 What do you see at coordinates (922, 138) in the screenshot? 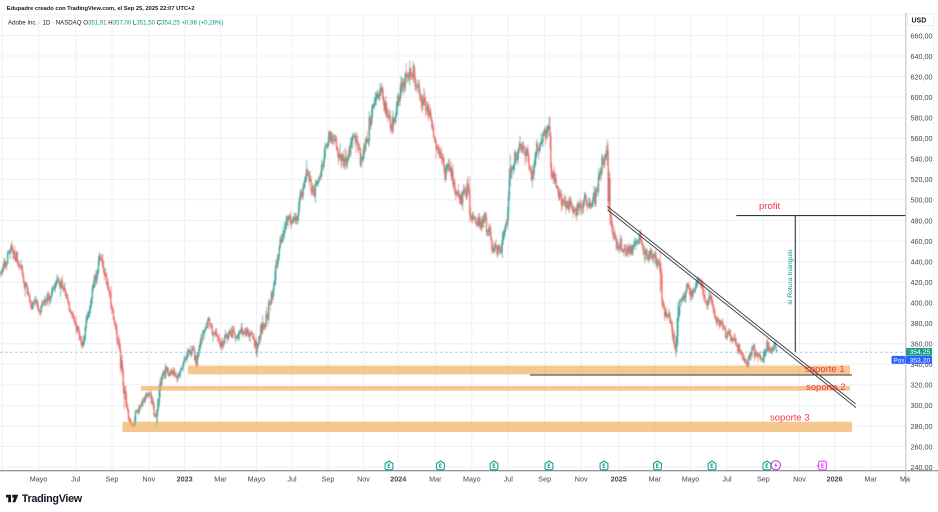
I see `svg-text: 560,00` at bounding box center [922, 138].